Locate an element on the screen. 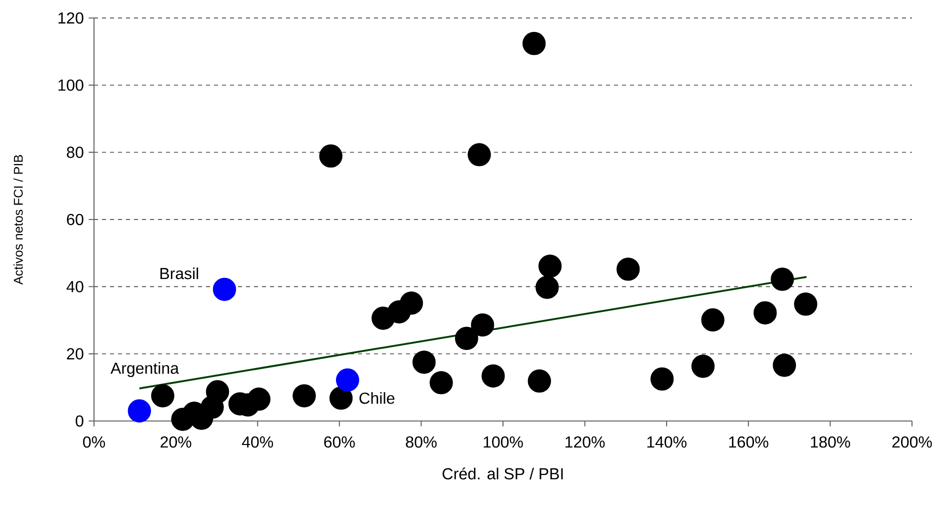  annotation: Brasil is located at coordinates (179, 273).